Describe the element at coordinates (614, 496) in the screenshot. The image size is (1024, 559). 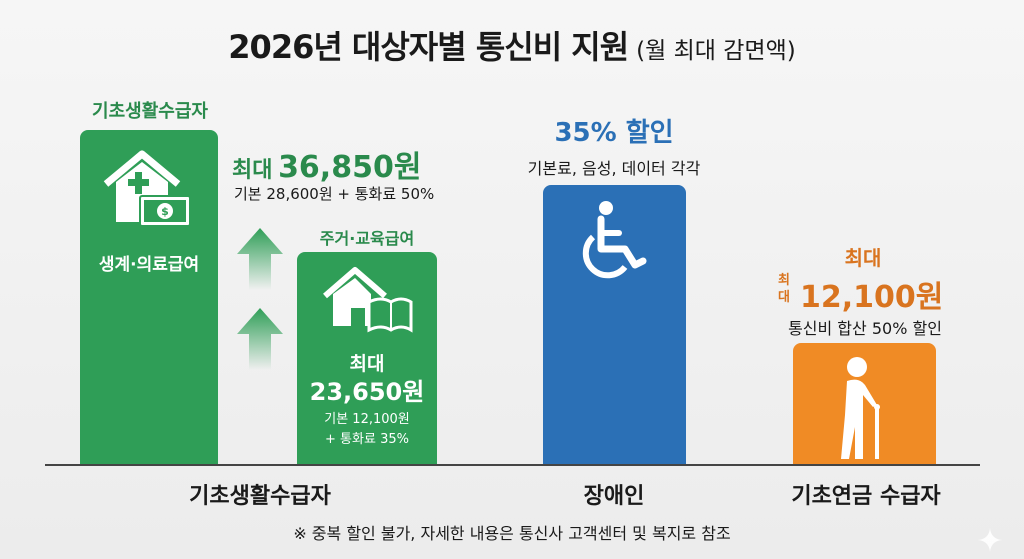
I see `axis-label-disabled: 장애인` at that location.